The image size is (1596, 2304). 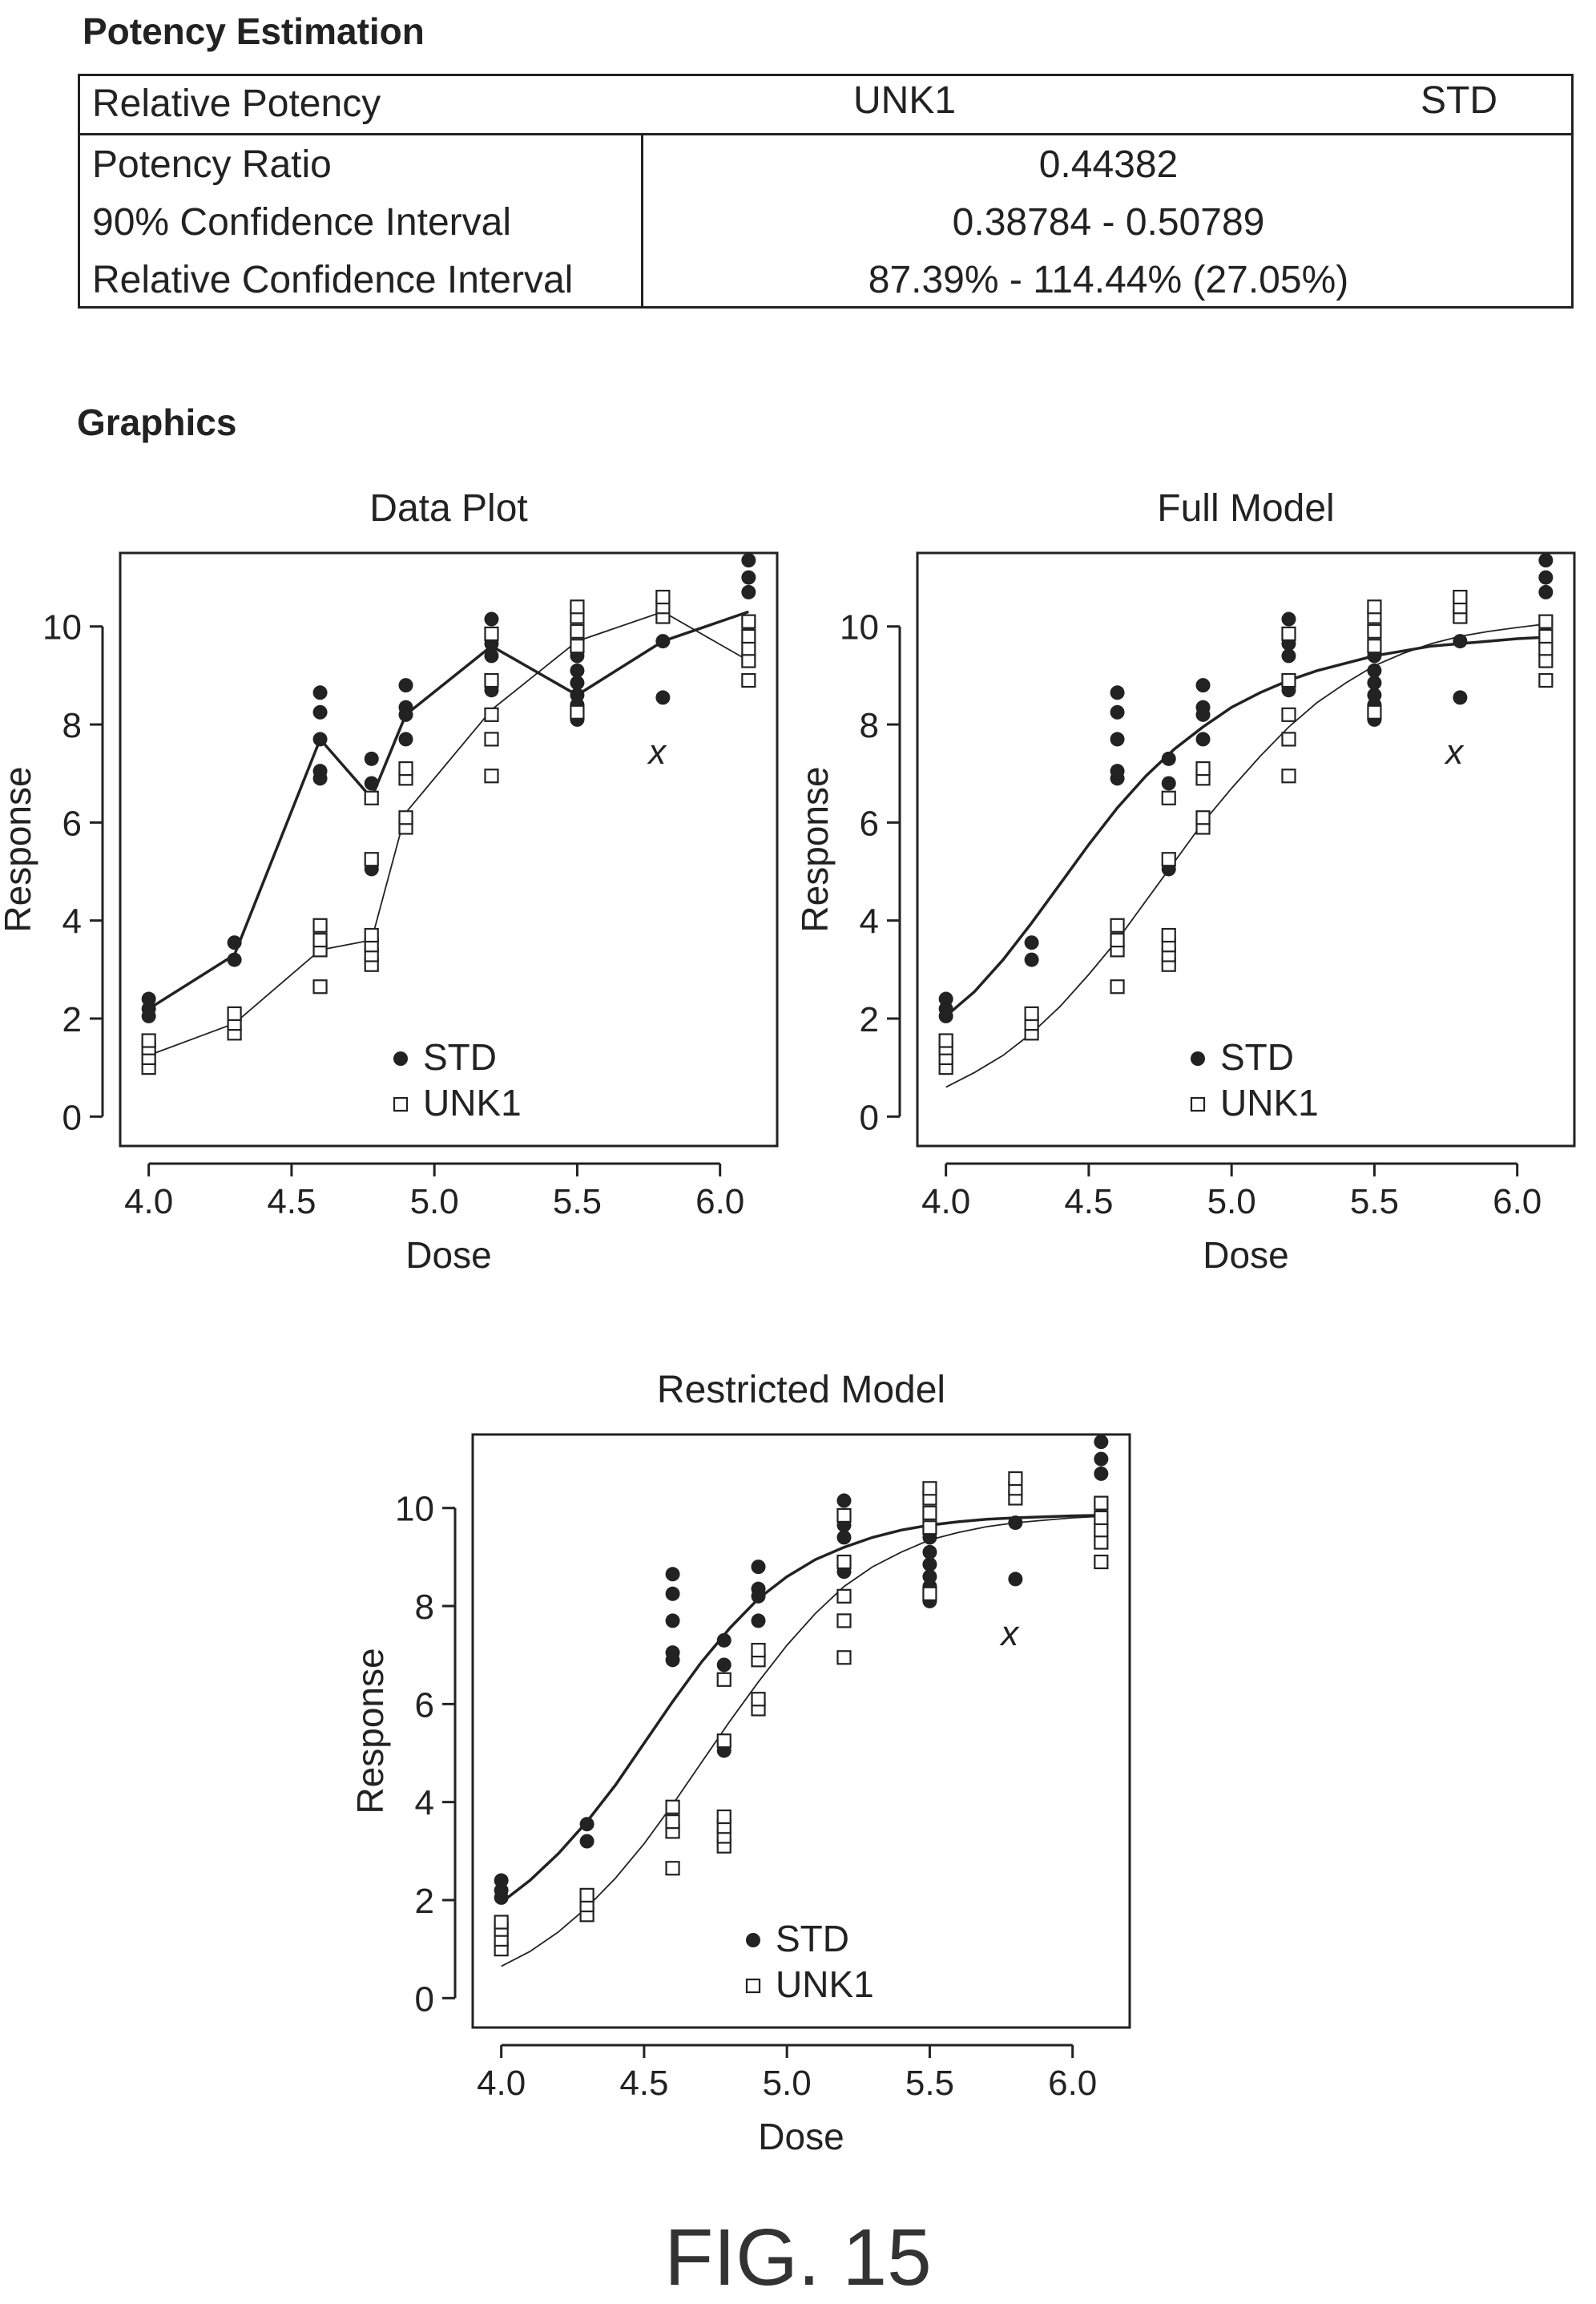 I want to click on chart-title: Restricted Model, so click(x=801, y=1390).